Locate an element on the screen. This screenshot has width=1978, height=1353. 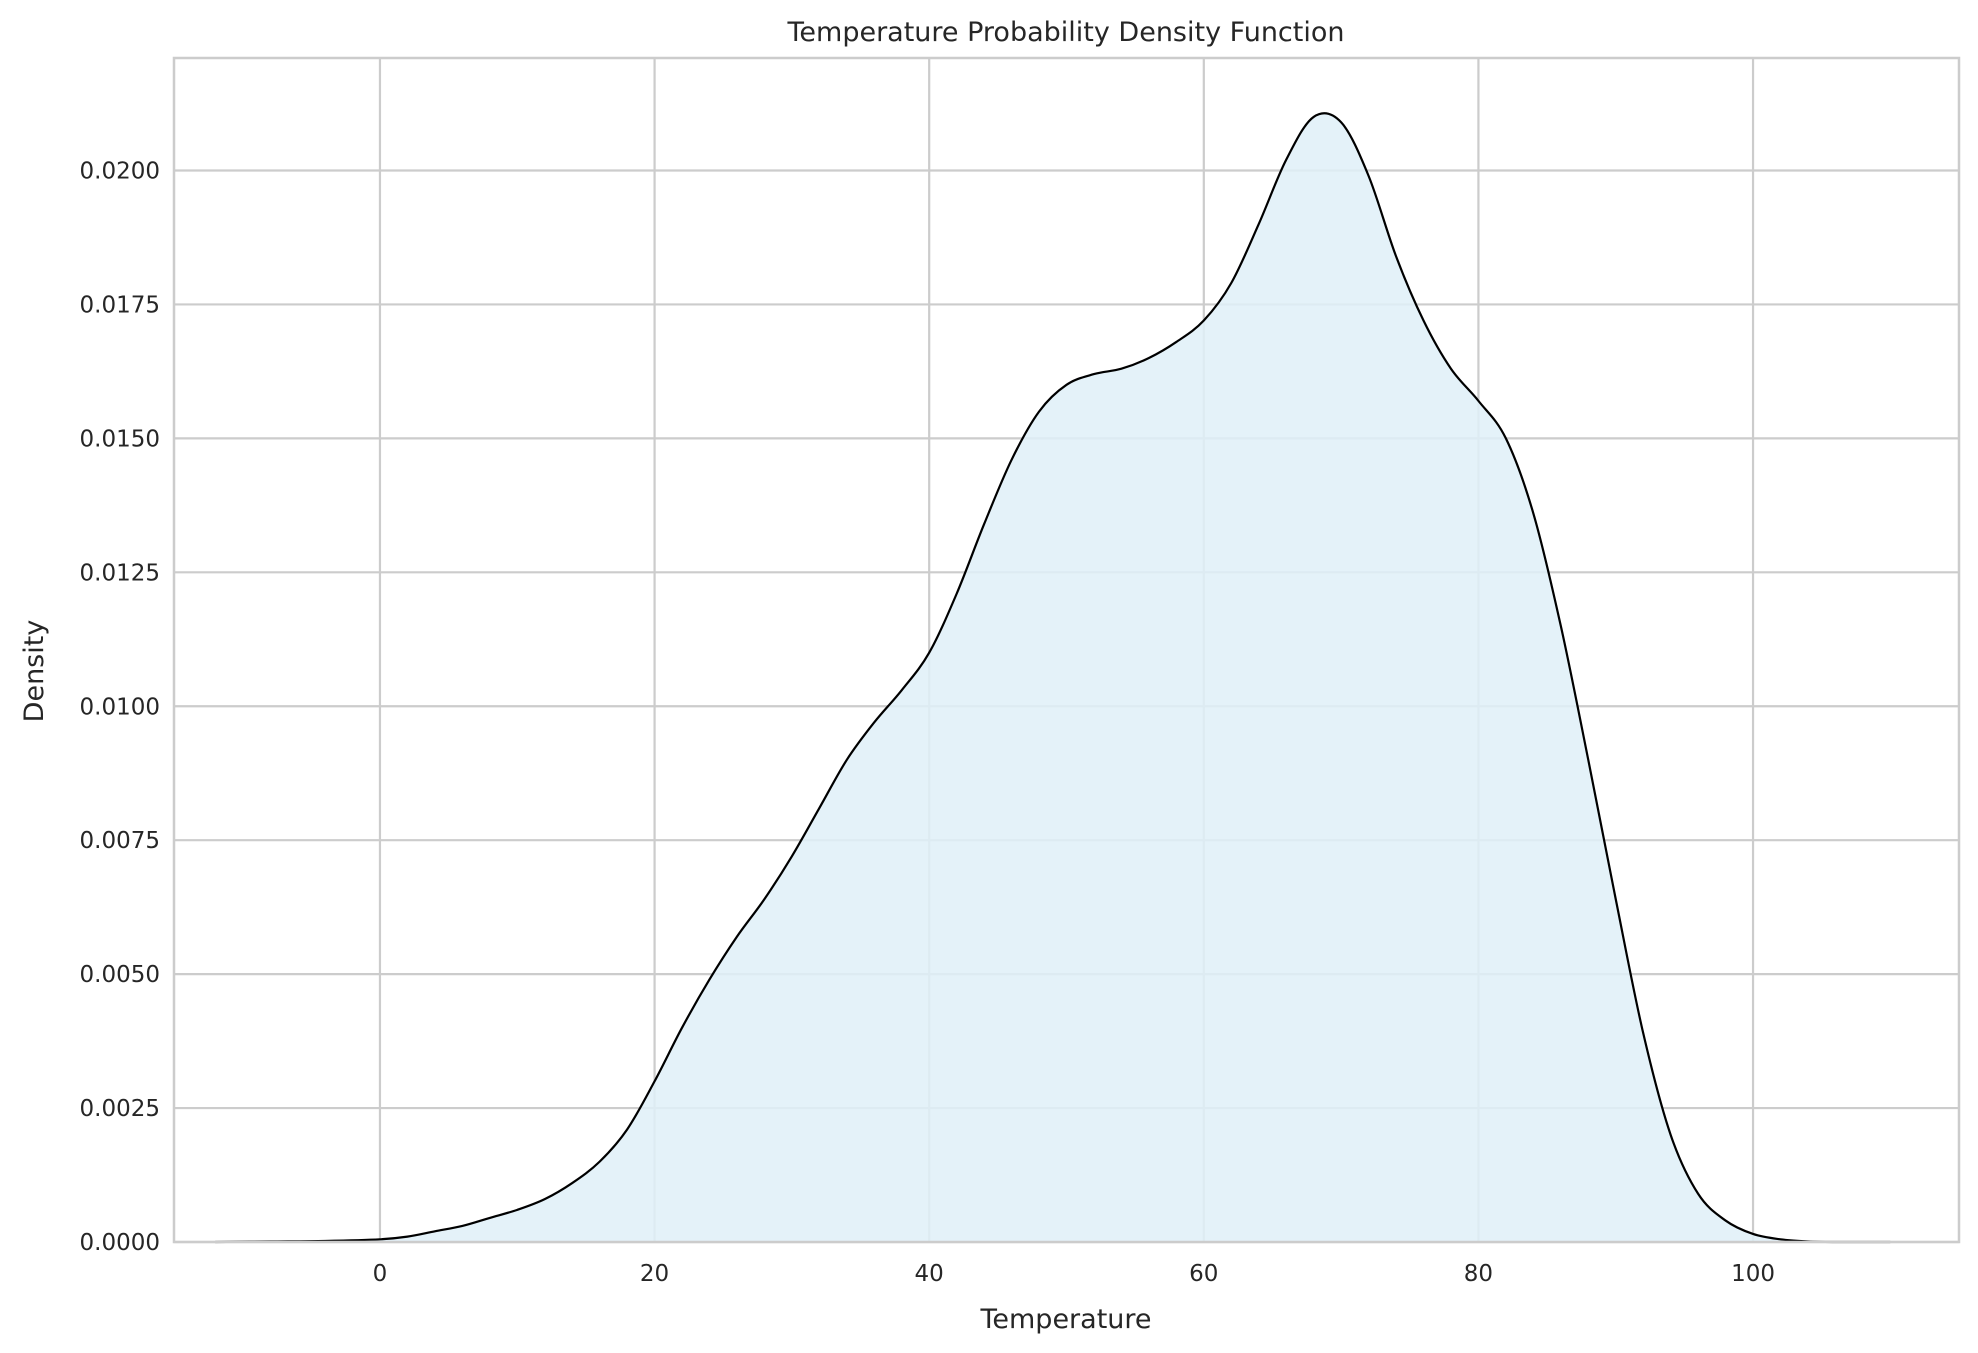
x-tick-label: 80 is located at coordinates (1478, 1274).